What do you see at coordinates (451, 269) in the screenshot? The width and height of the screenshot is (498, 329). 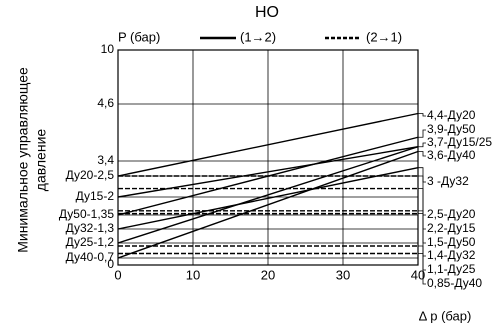 I see `line-label: 1,1-Ду25` at bounding box center [451, 269].